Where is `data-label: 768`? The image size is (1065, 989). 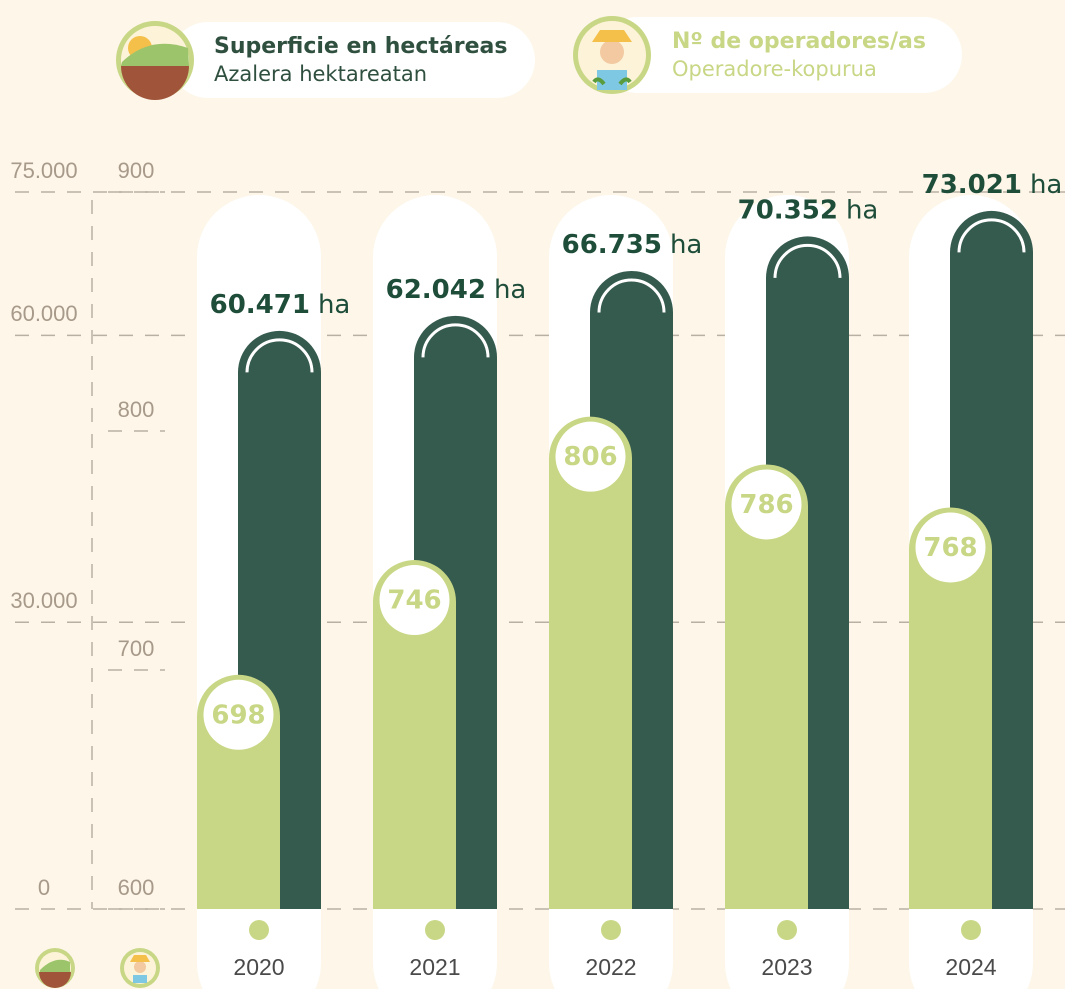
data-label: 768 is located at coordinates (950, 548).